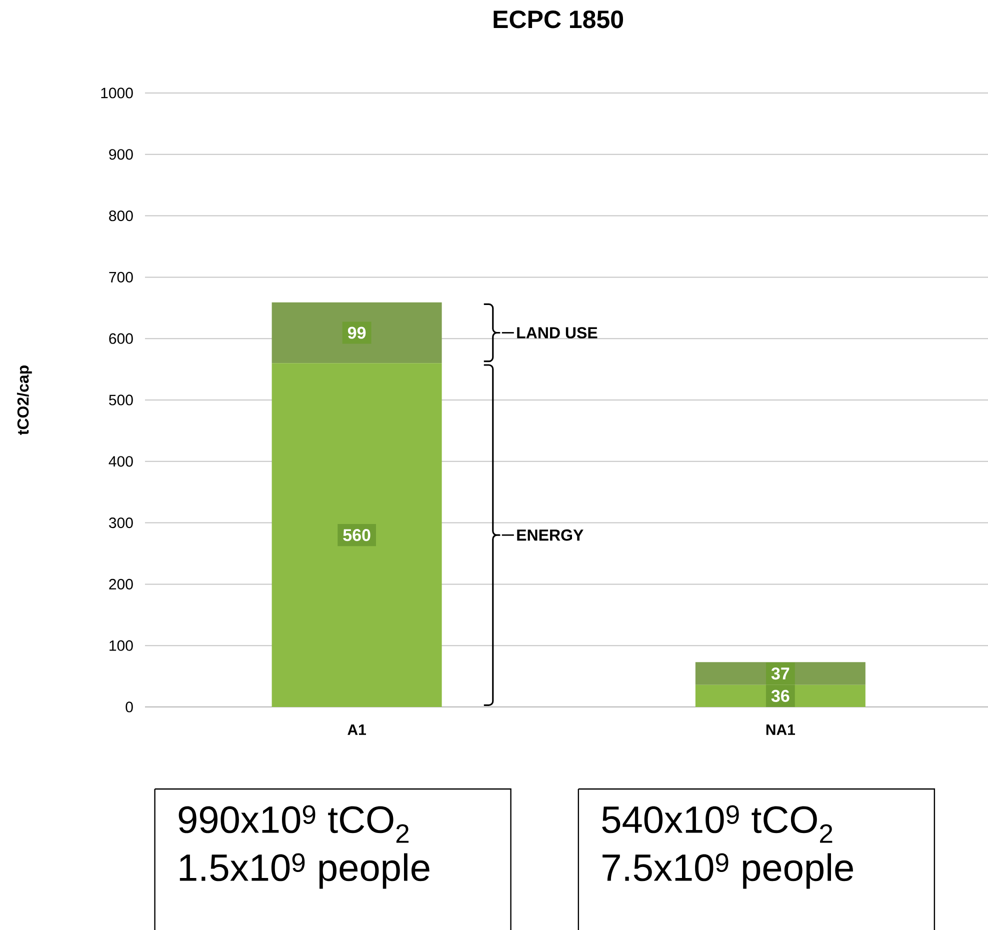 This screenshot has width=988, height=930. I want to click on y-tick-label: 900, so click(121, 154).